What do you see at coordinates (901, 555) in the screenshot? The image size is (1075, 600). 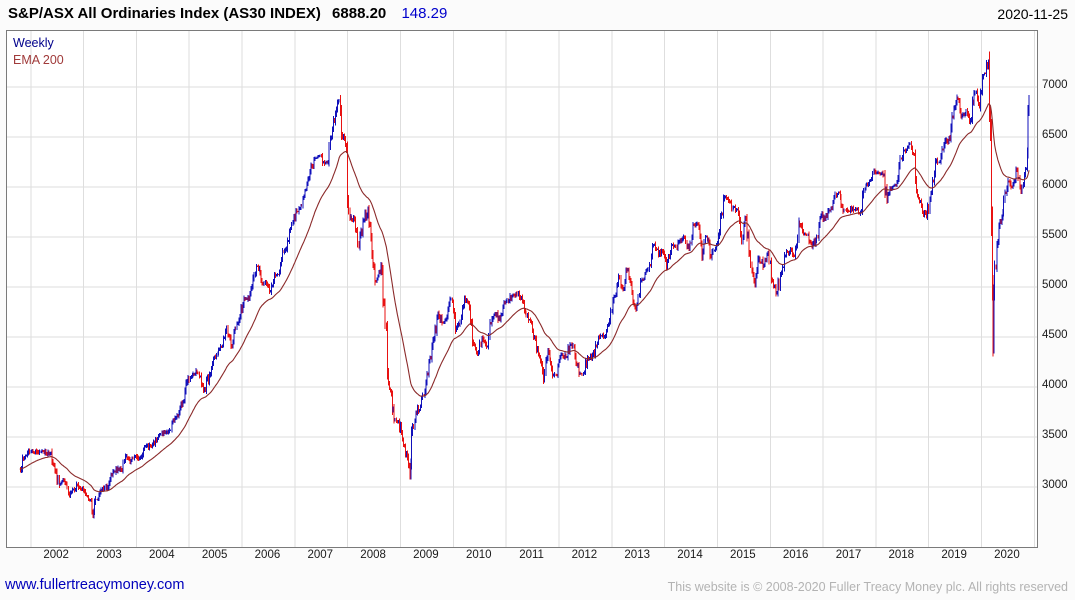 I see `x-axis-label: 2018` at bounding box center [901, 555].